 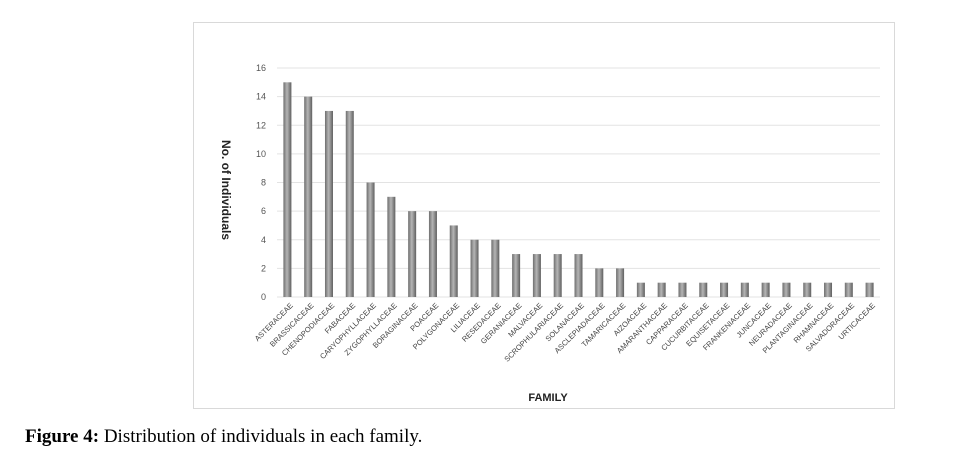 I want to click on bar-scrophulariaceae, so click(x=557, y=275).